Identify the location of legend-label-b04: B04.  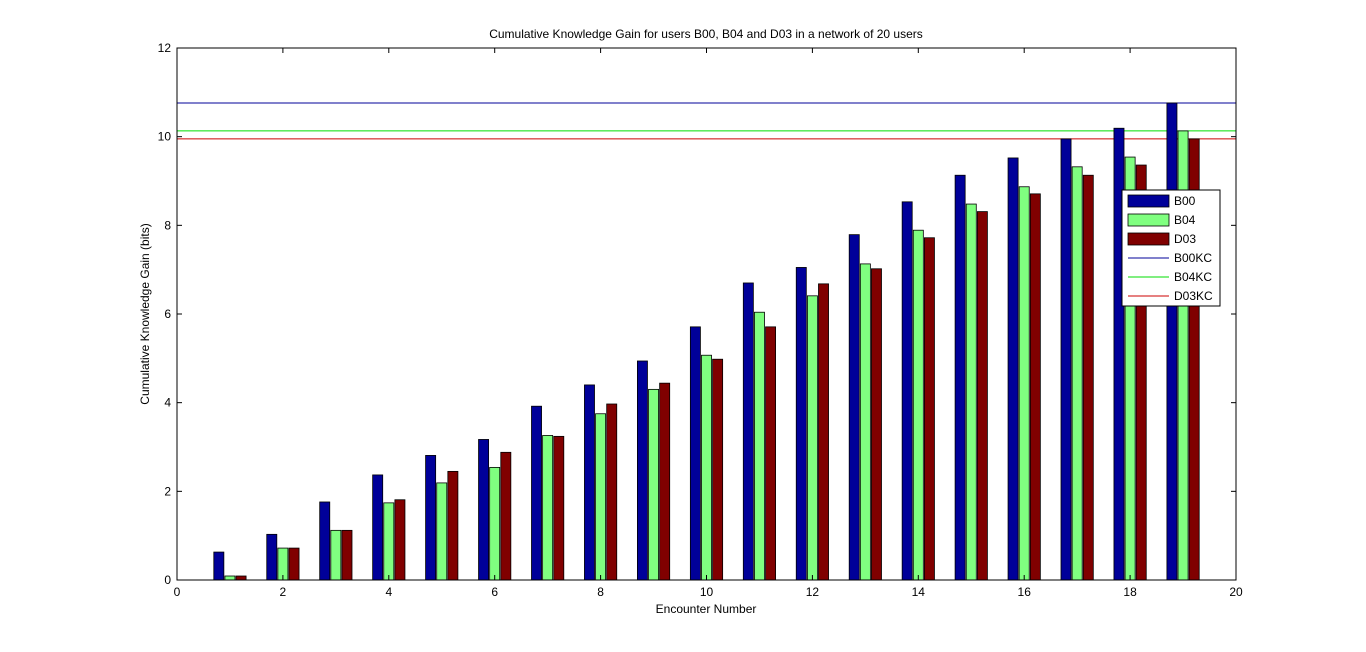
(1185, 220).